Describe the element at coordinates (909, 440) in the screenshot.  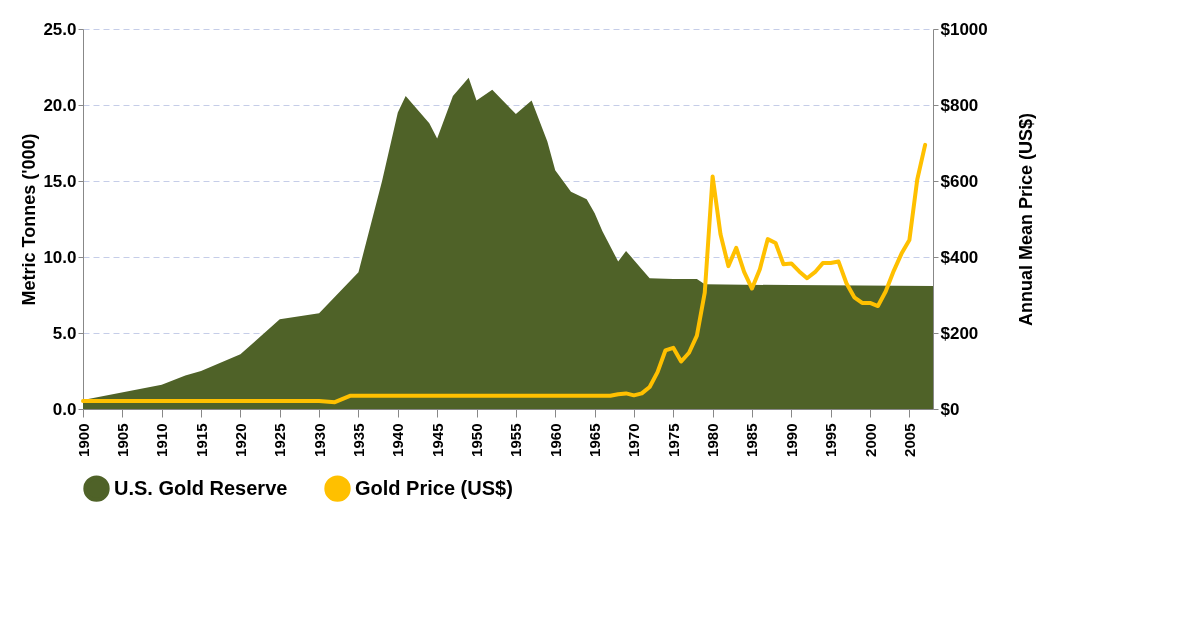
I see `x-tick-label: 2005` at that location.